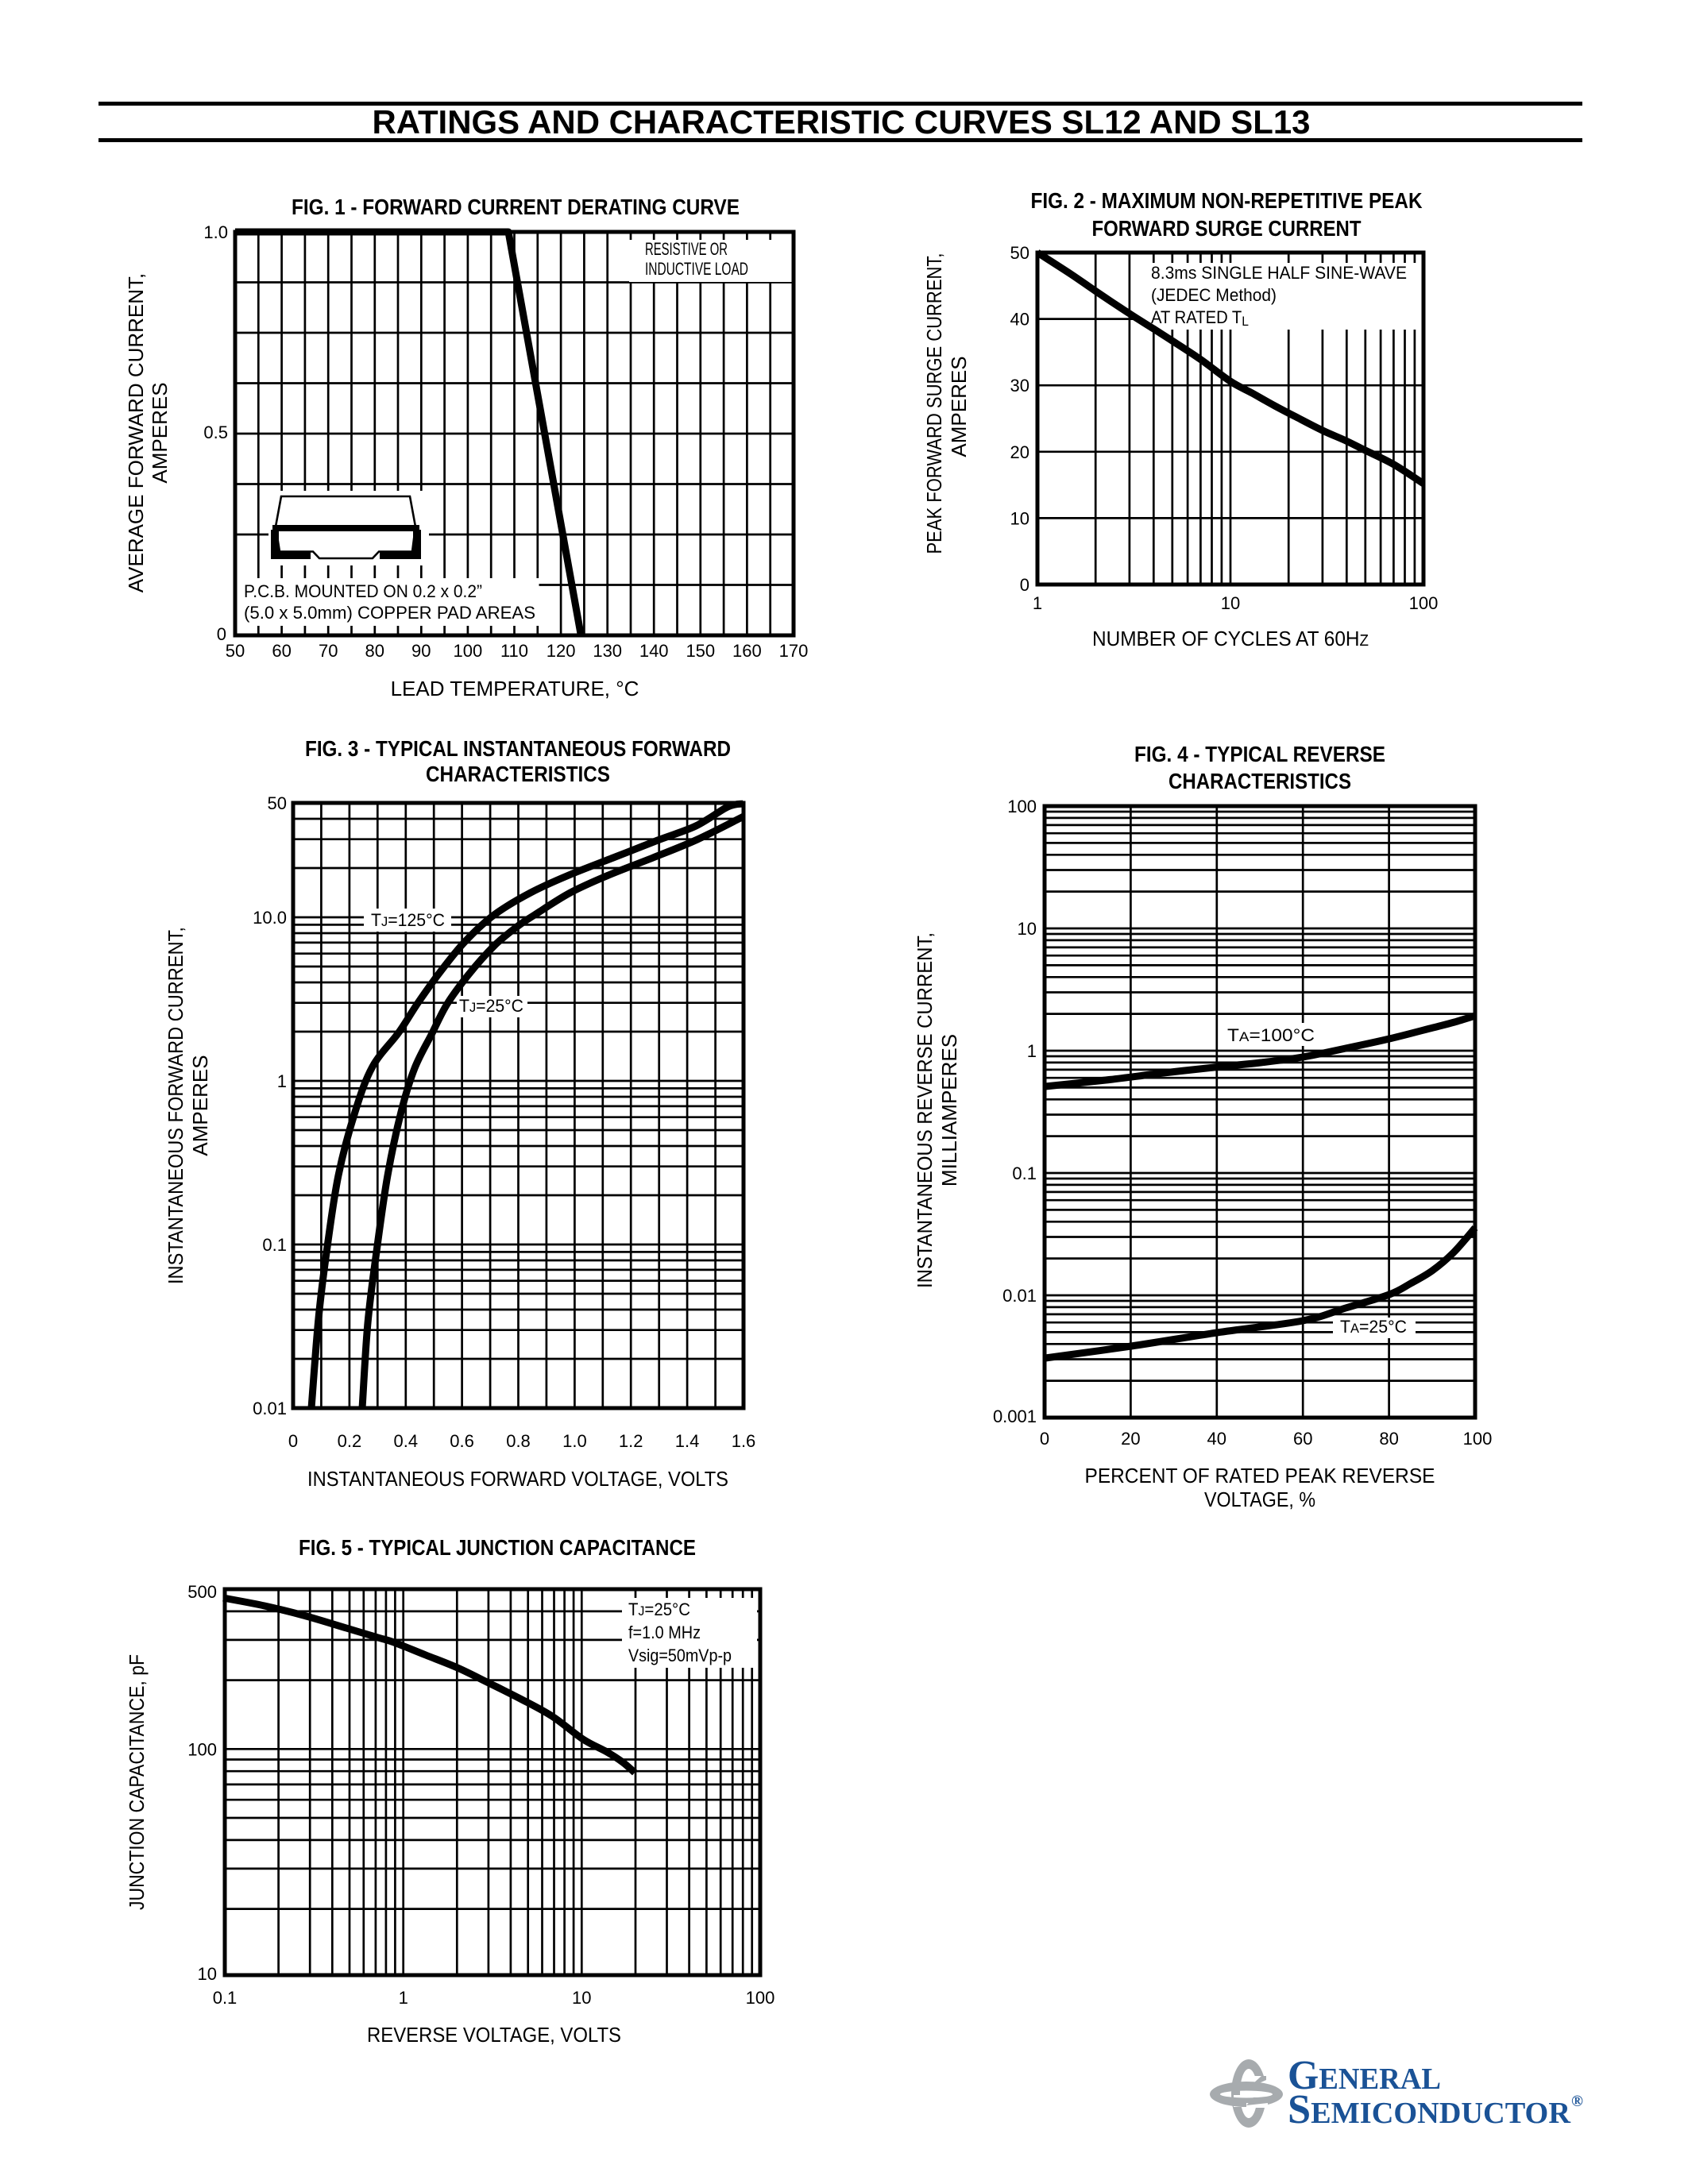  Describe the element at coordinates (688, 1441) in the screenshot. I see `svg-text: 1.4` at that location.